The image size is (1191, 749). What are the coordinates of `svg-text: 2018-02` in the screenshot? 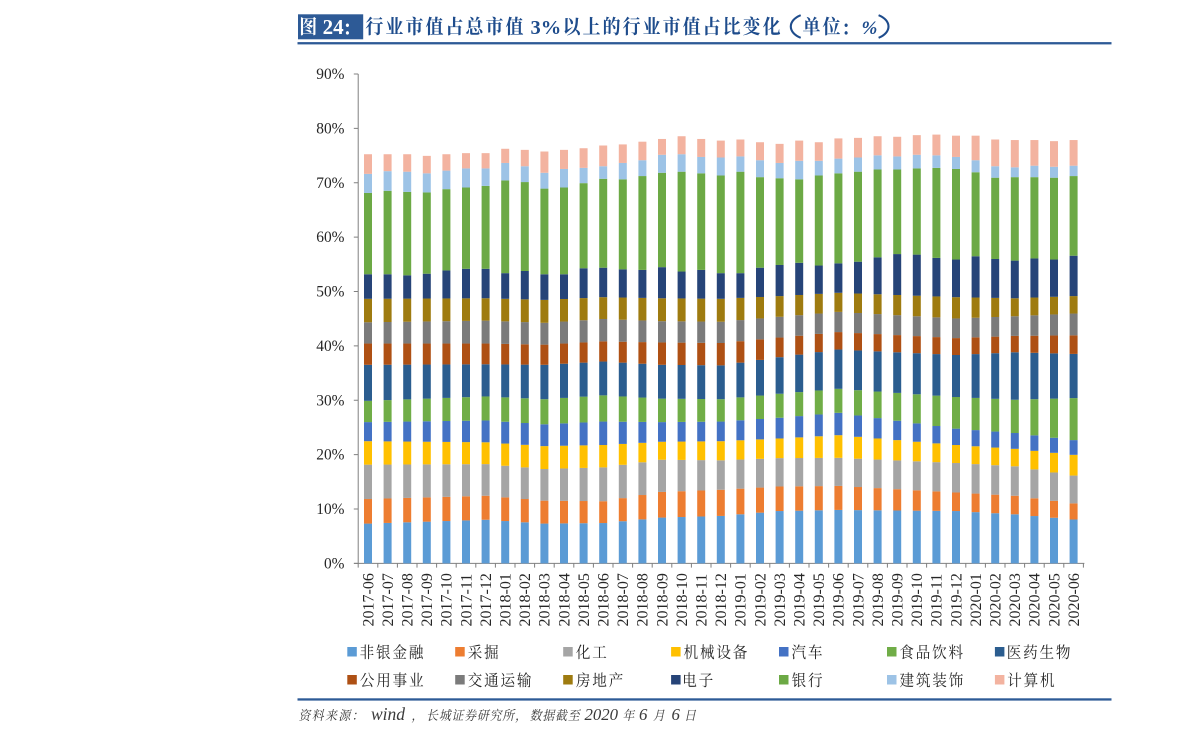 It's located at (525, 599).